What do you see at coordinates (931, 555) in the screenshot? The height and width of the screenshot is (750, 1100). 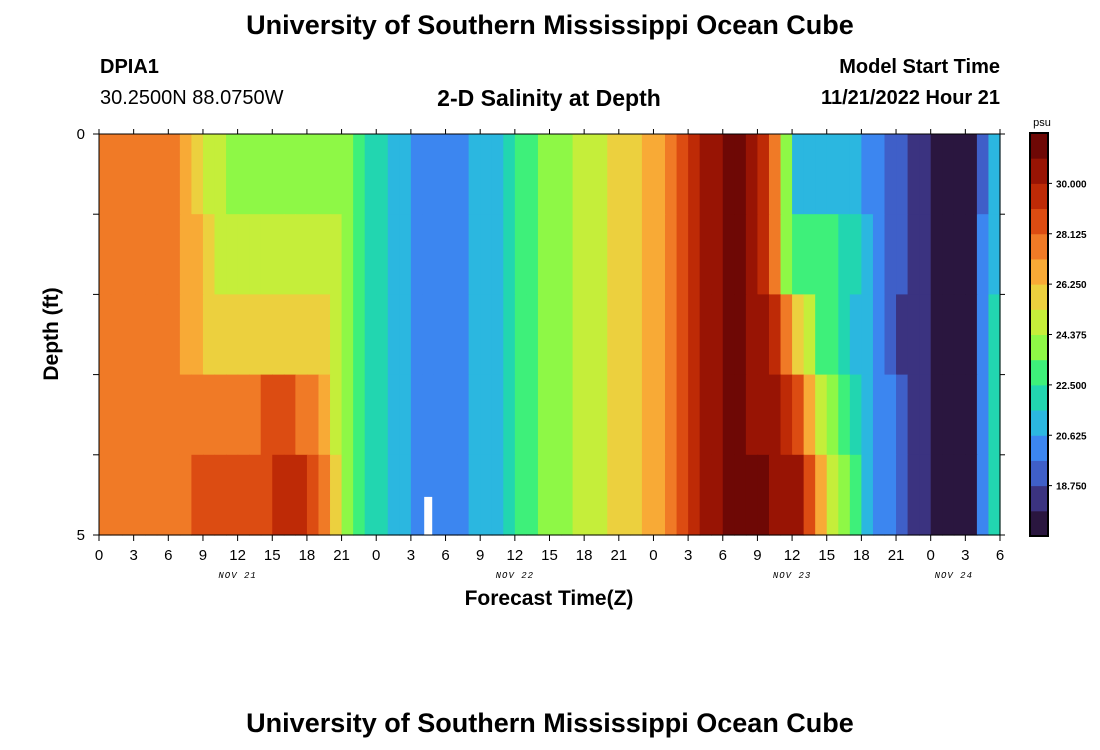 I see `x-tick-label: 0` at bounding box center [931, 555].